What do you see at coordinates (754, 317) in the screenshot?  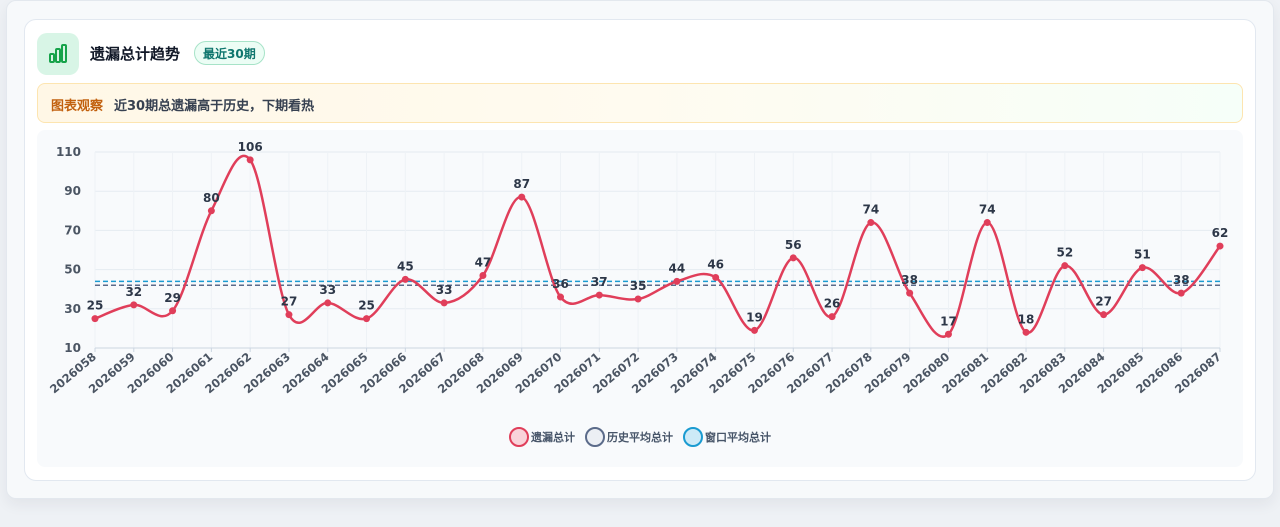 I see `data-label: 19` at bounding box center [754, 317].